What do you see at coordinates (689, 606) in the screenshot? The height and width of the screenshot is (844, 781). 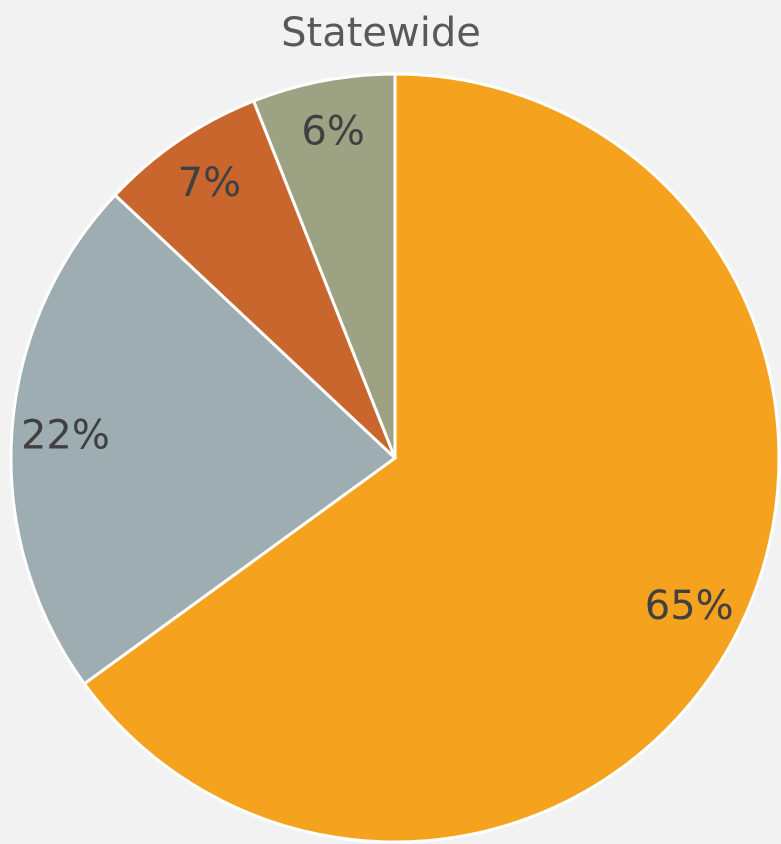 I see `data-label: 65%` at bounding box center [689, 606].